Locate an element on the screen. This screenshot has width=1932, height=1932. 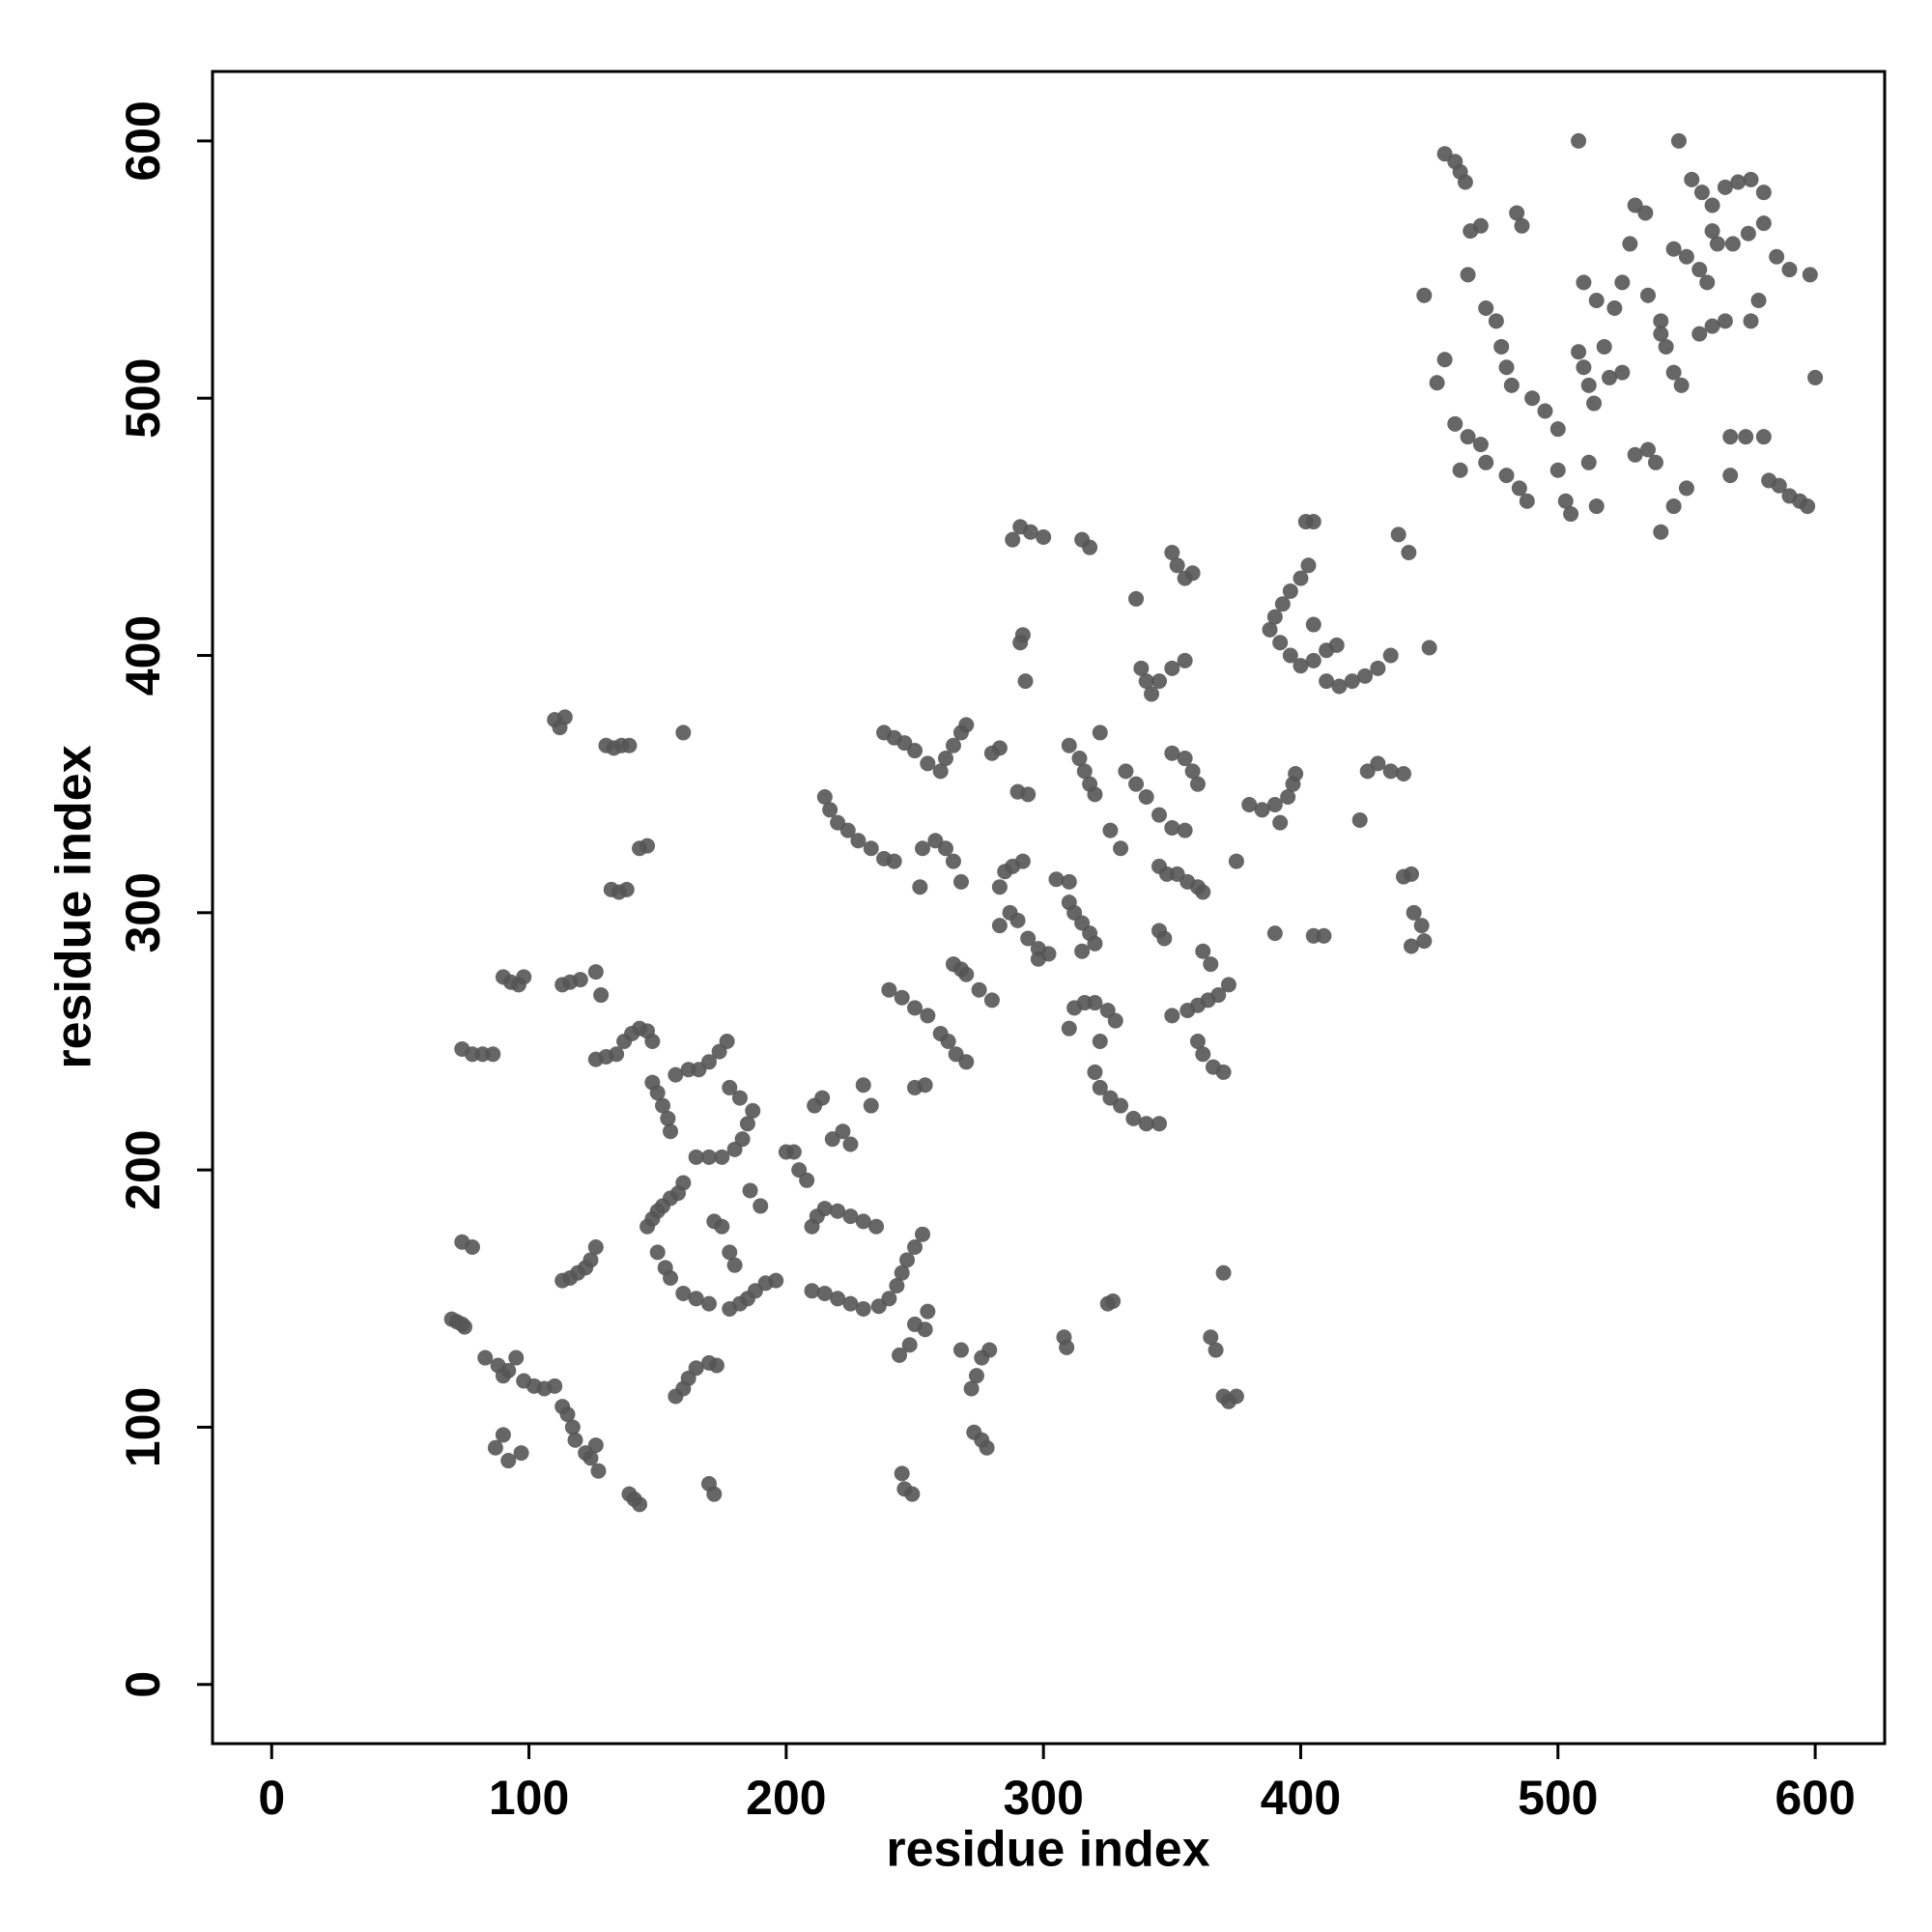
x-tick-label: 200 is located at coordinates (786, 1798).